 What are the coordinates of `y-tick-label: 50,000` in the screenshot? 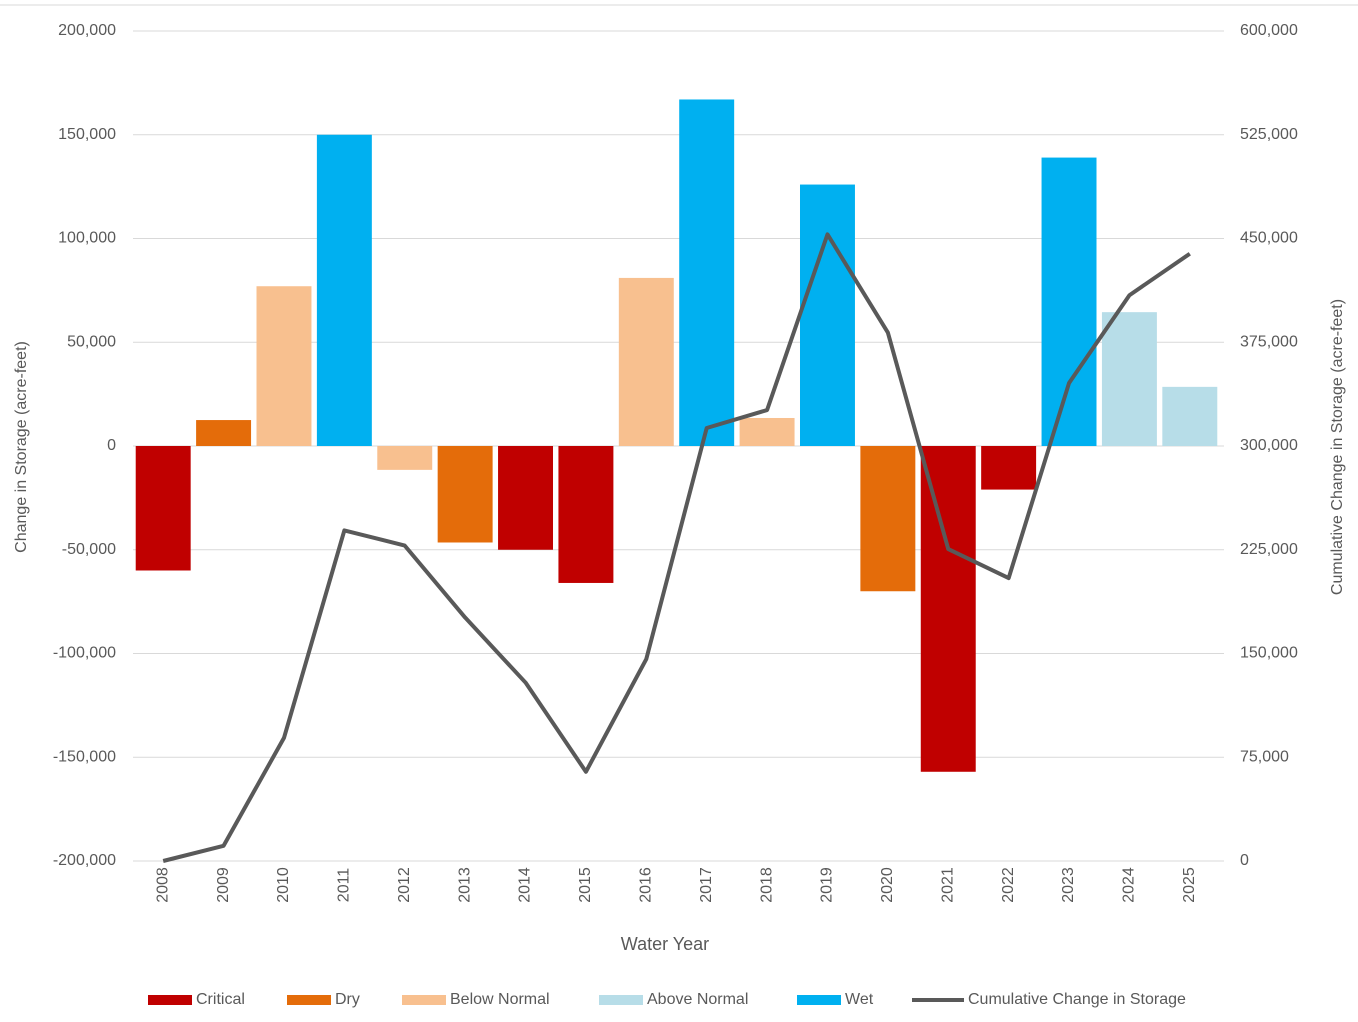 It's located at (91, 341).